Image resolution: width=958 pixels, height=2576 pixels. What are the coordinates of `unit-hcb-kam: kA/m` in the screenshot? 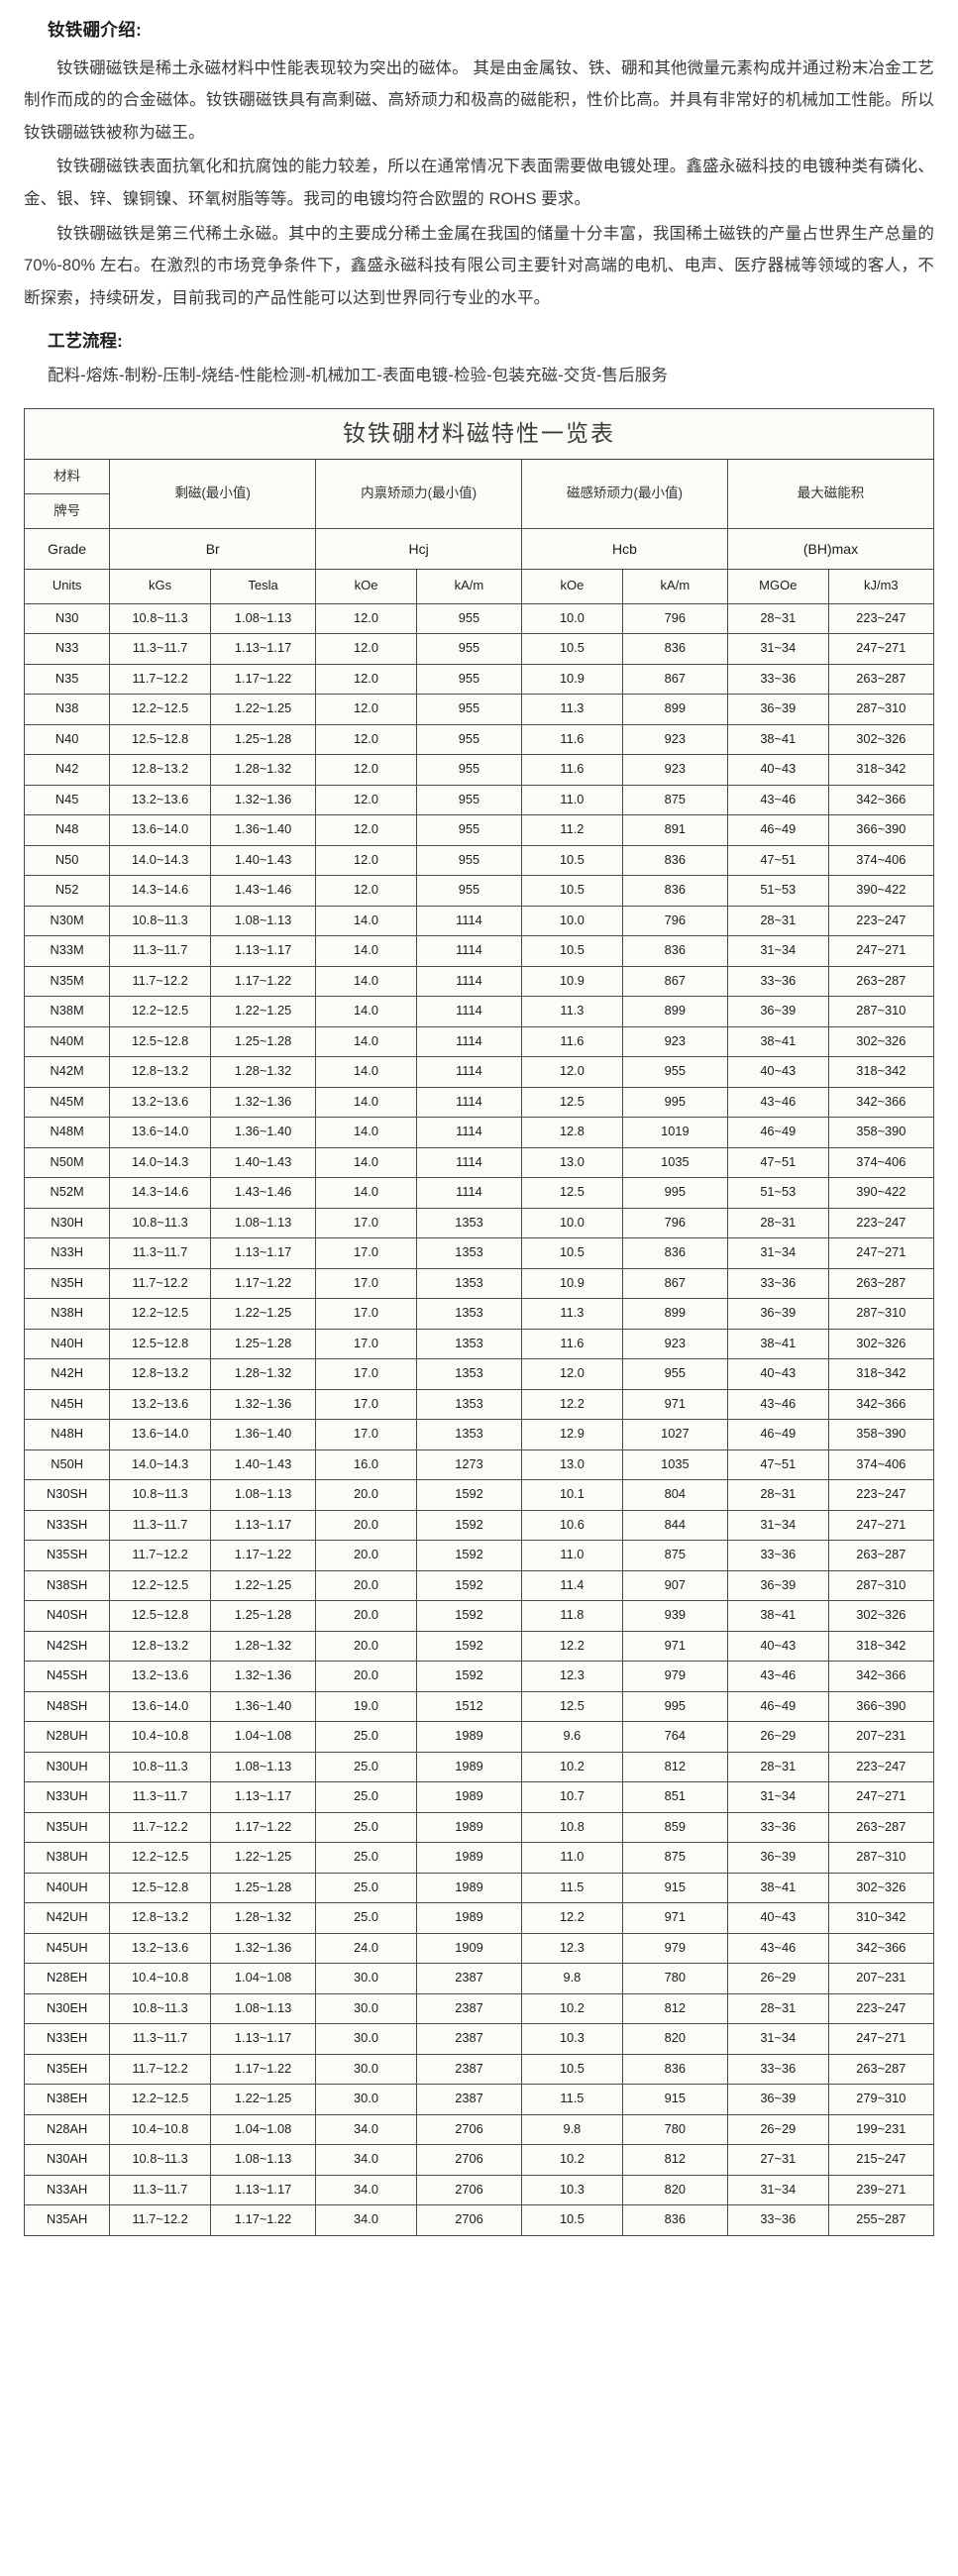 It's located at (674, 586).